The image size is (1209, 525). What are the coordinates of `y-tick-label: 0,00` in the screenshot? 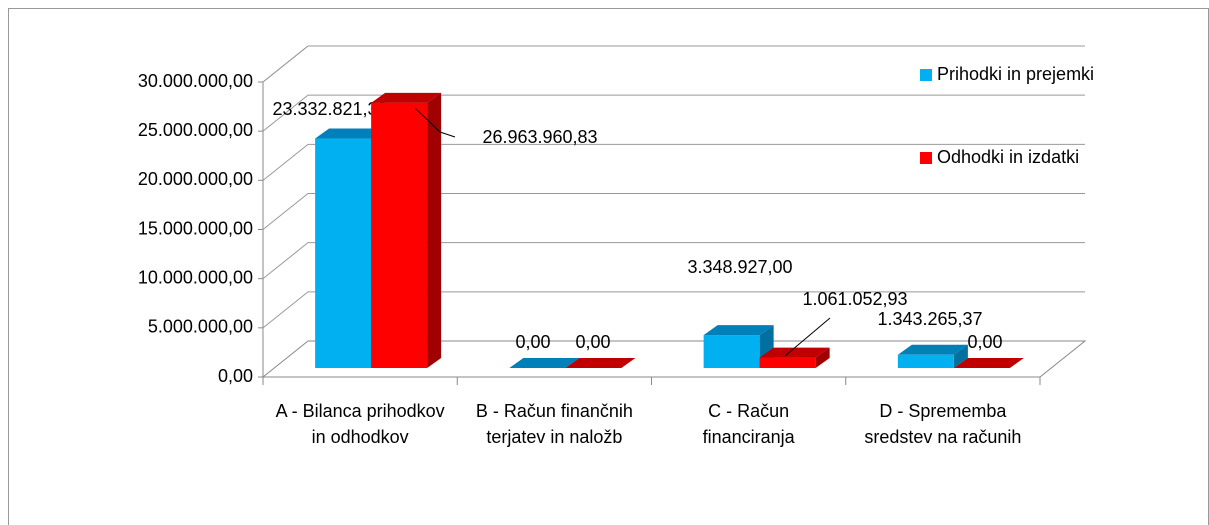 It's located at (235, 376).